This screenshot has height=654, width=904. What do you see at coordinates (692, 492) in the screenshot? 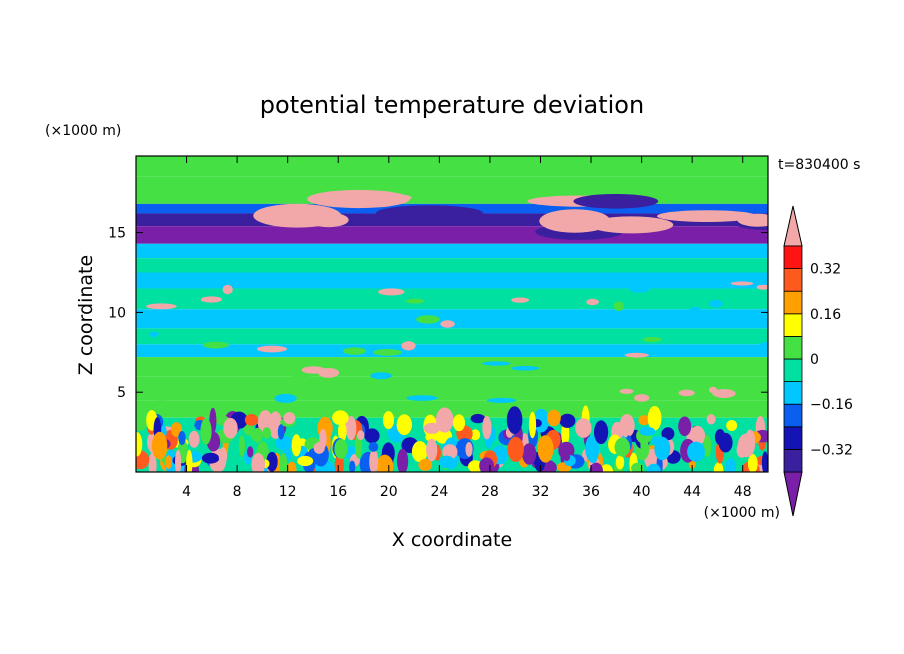
I see `x-tick-label: 44` at bounding box center [692, 492].